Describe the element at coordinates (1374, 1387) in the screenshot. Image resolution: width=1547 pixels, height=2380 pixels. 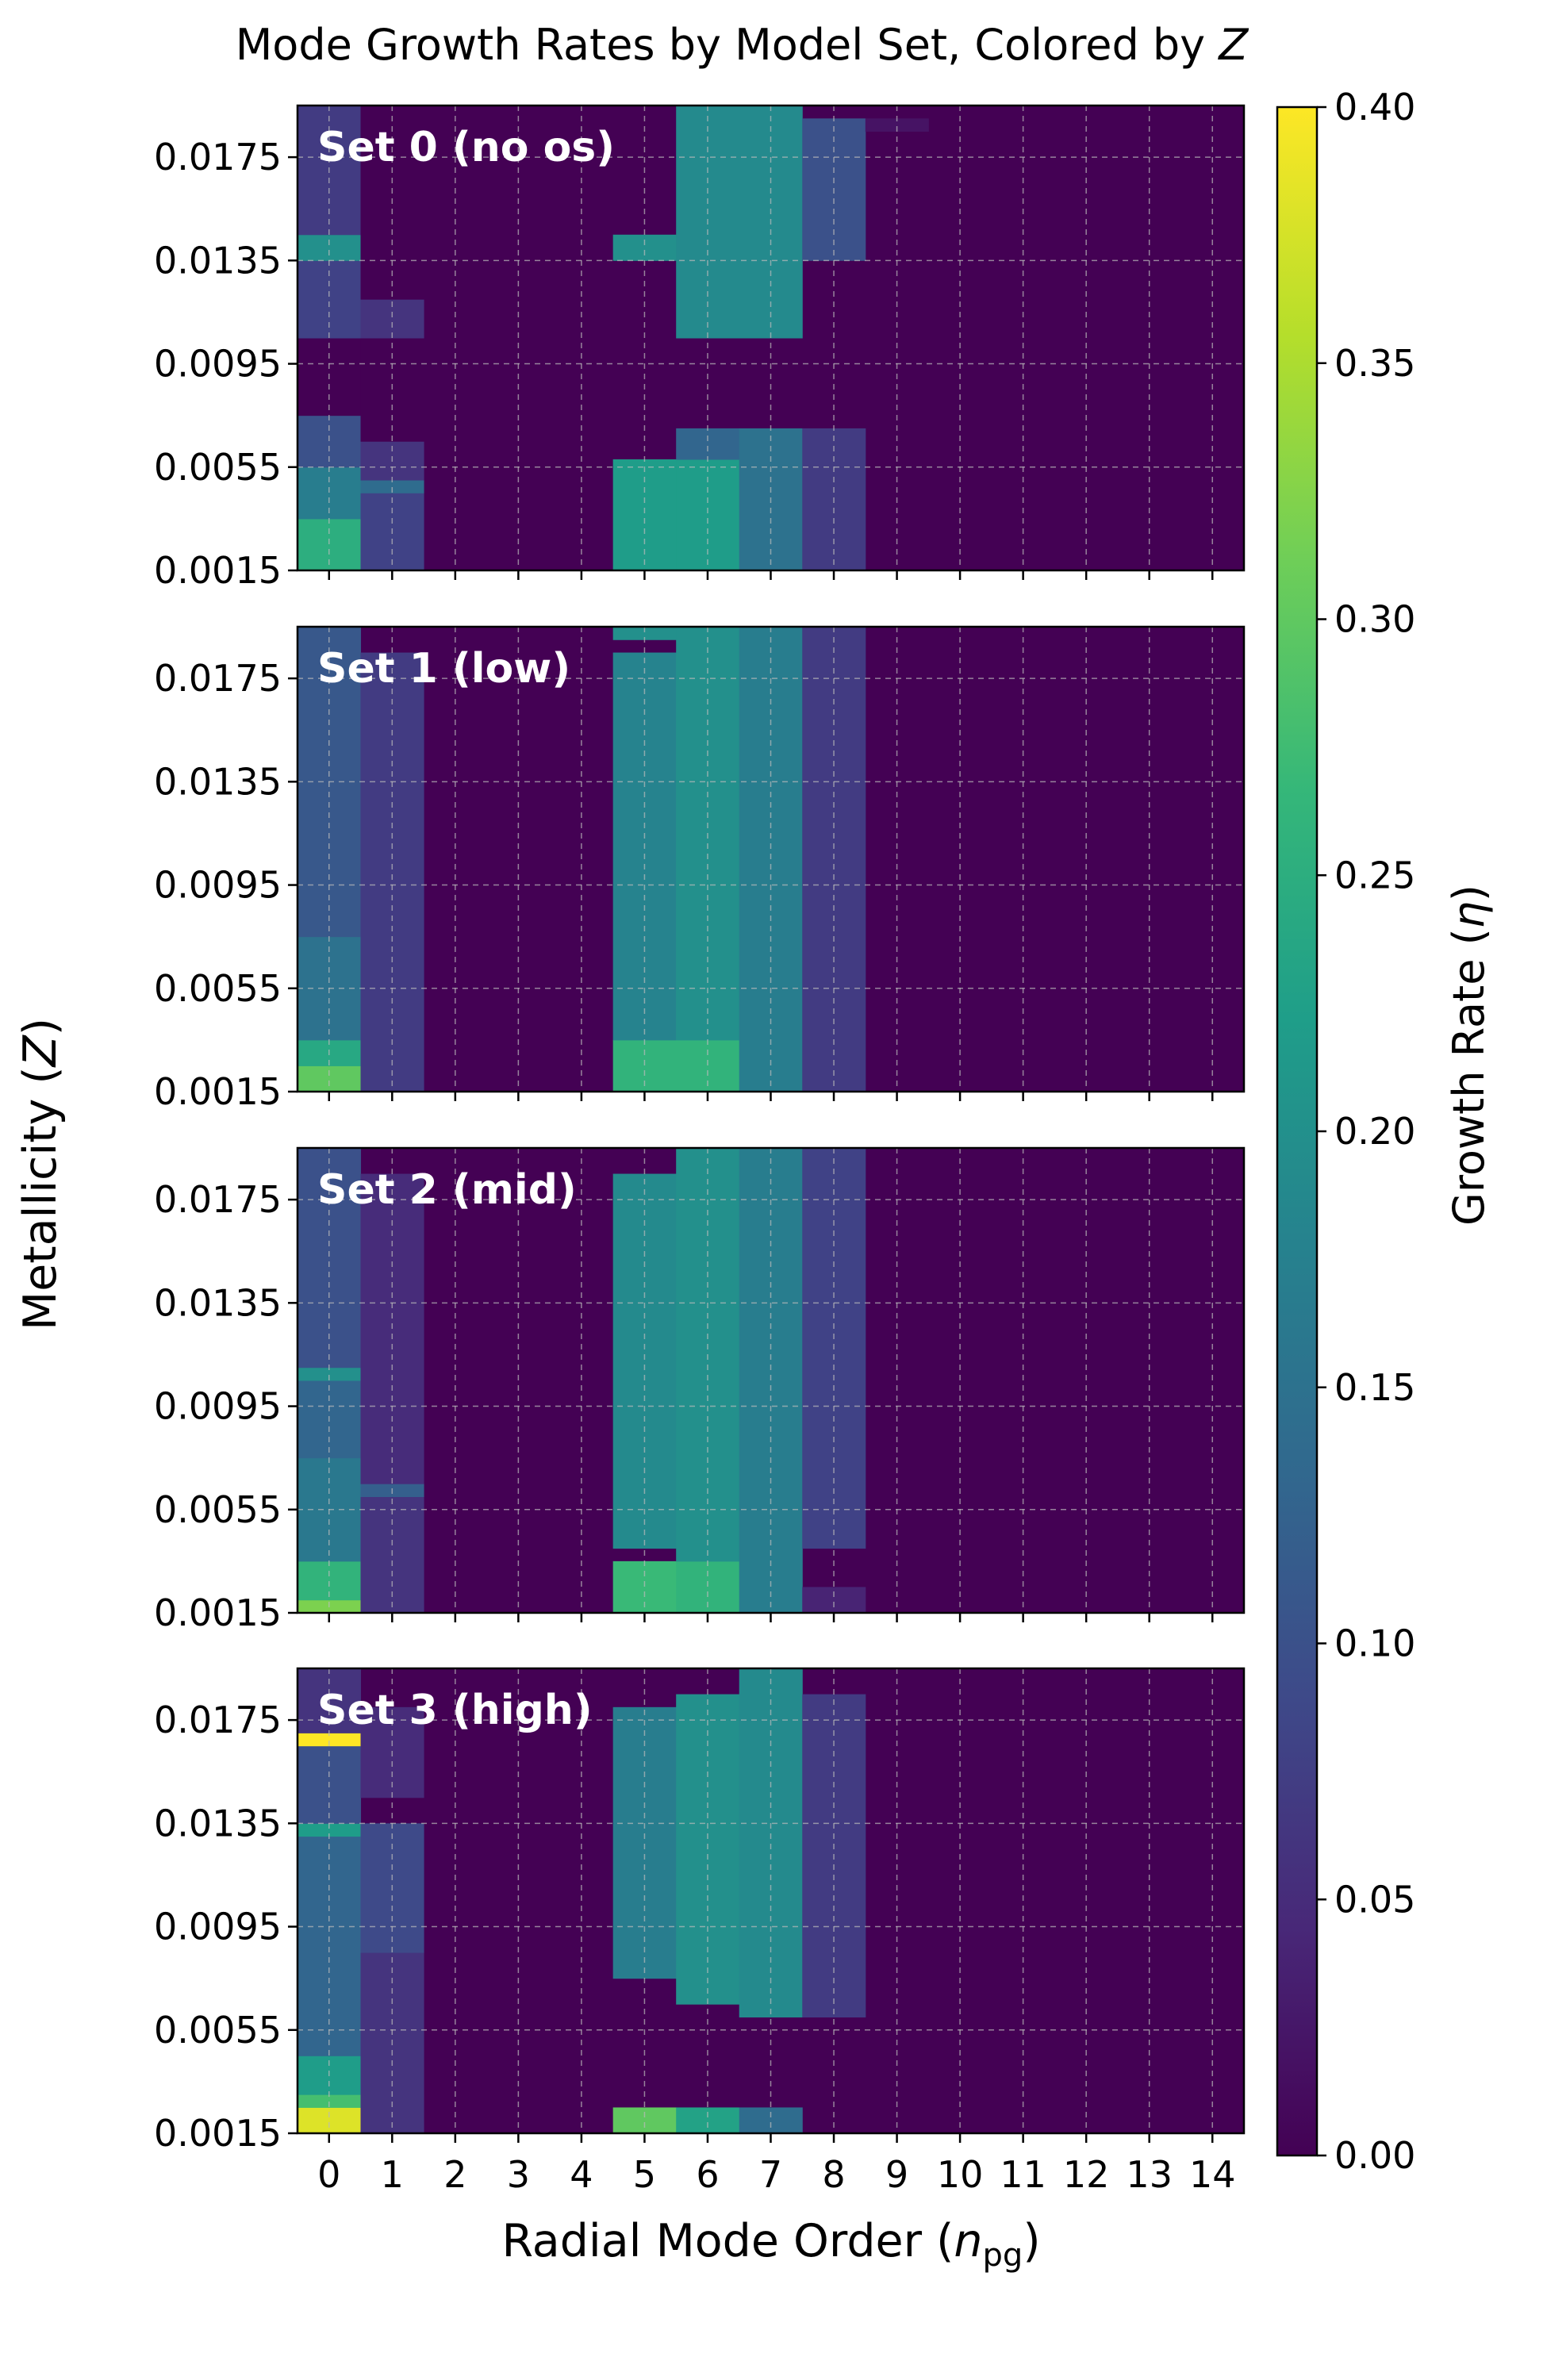
I see `colorbar-tick-label: 0.15` at that location.